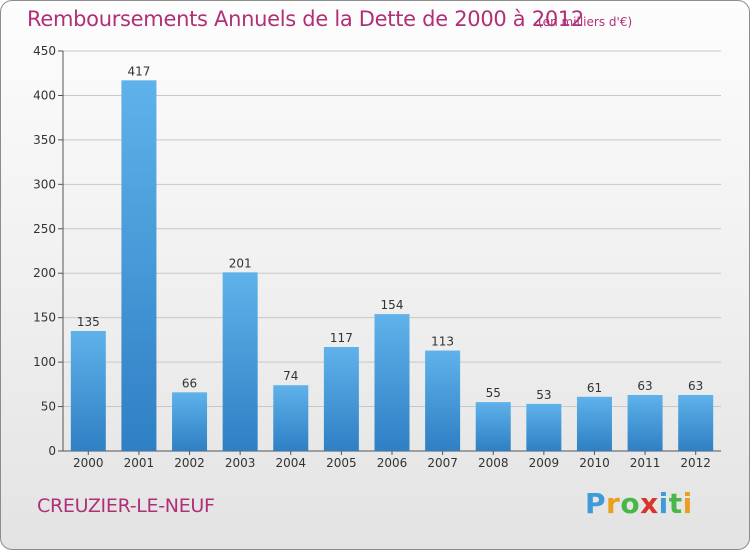 This screenshot has height=550, width=750. I want to click on proxiti-logo: Proxiti, so click(639, 503).